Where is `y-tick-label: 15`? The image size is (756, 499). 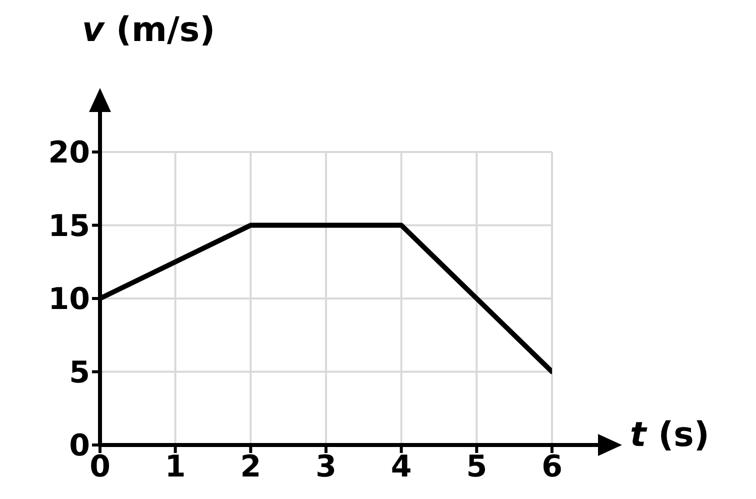 y-tick-label: 15 is located at coordinates (69, 226).